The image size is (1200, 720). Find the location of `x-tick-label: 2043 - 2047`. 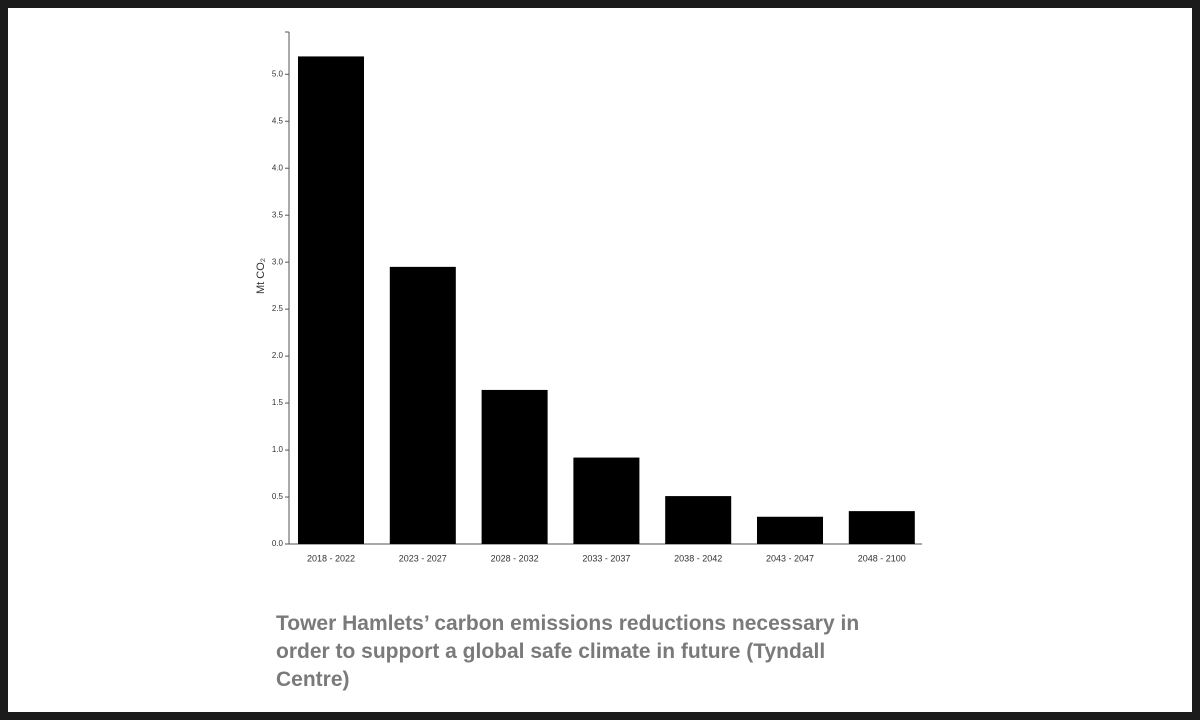

x-tick-label: 2043 - 2047 is located at coordinates (790, 558).